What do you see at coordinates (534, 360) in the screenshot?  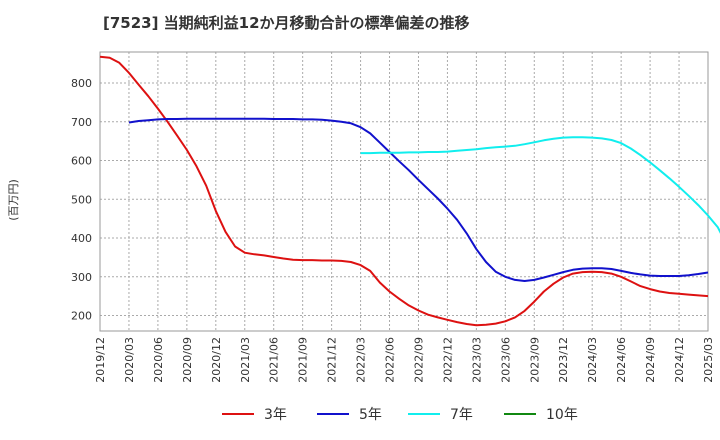 I see `x-tick-label: 2023/09` at bounding box center [534, 360].